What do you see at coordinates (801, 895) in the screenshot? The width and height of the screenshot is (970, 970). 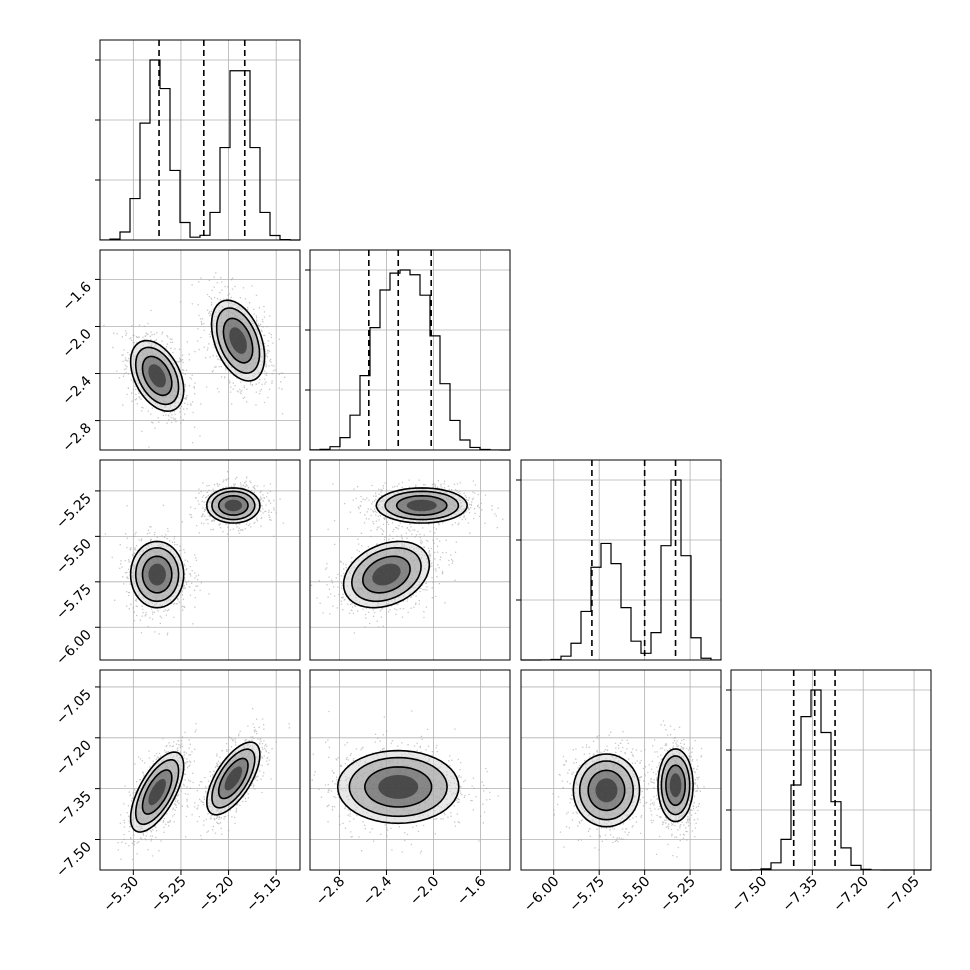 I see `xtick-label-3-1: −7.35` at bounding box center [801, 895].